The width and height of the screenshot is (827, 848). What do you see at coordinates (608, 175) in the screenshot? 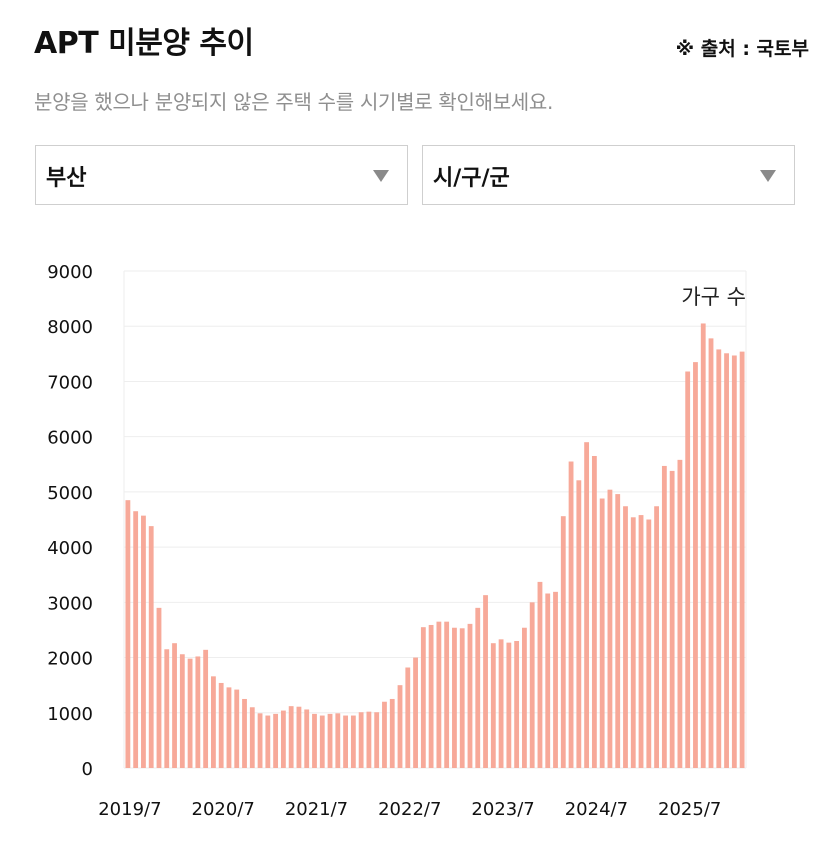
I see `district-select: 시/구/군` at bounding box center [608, 175].